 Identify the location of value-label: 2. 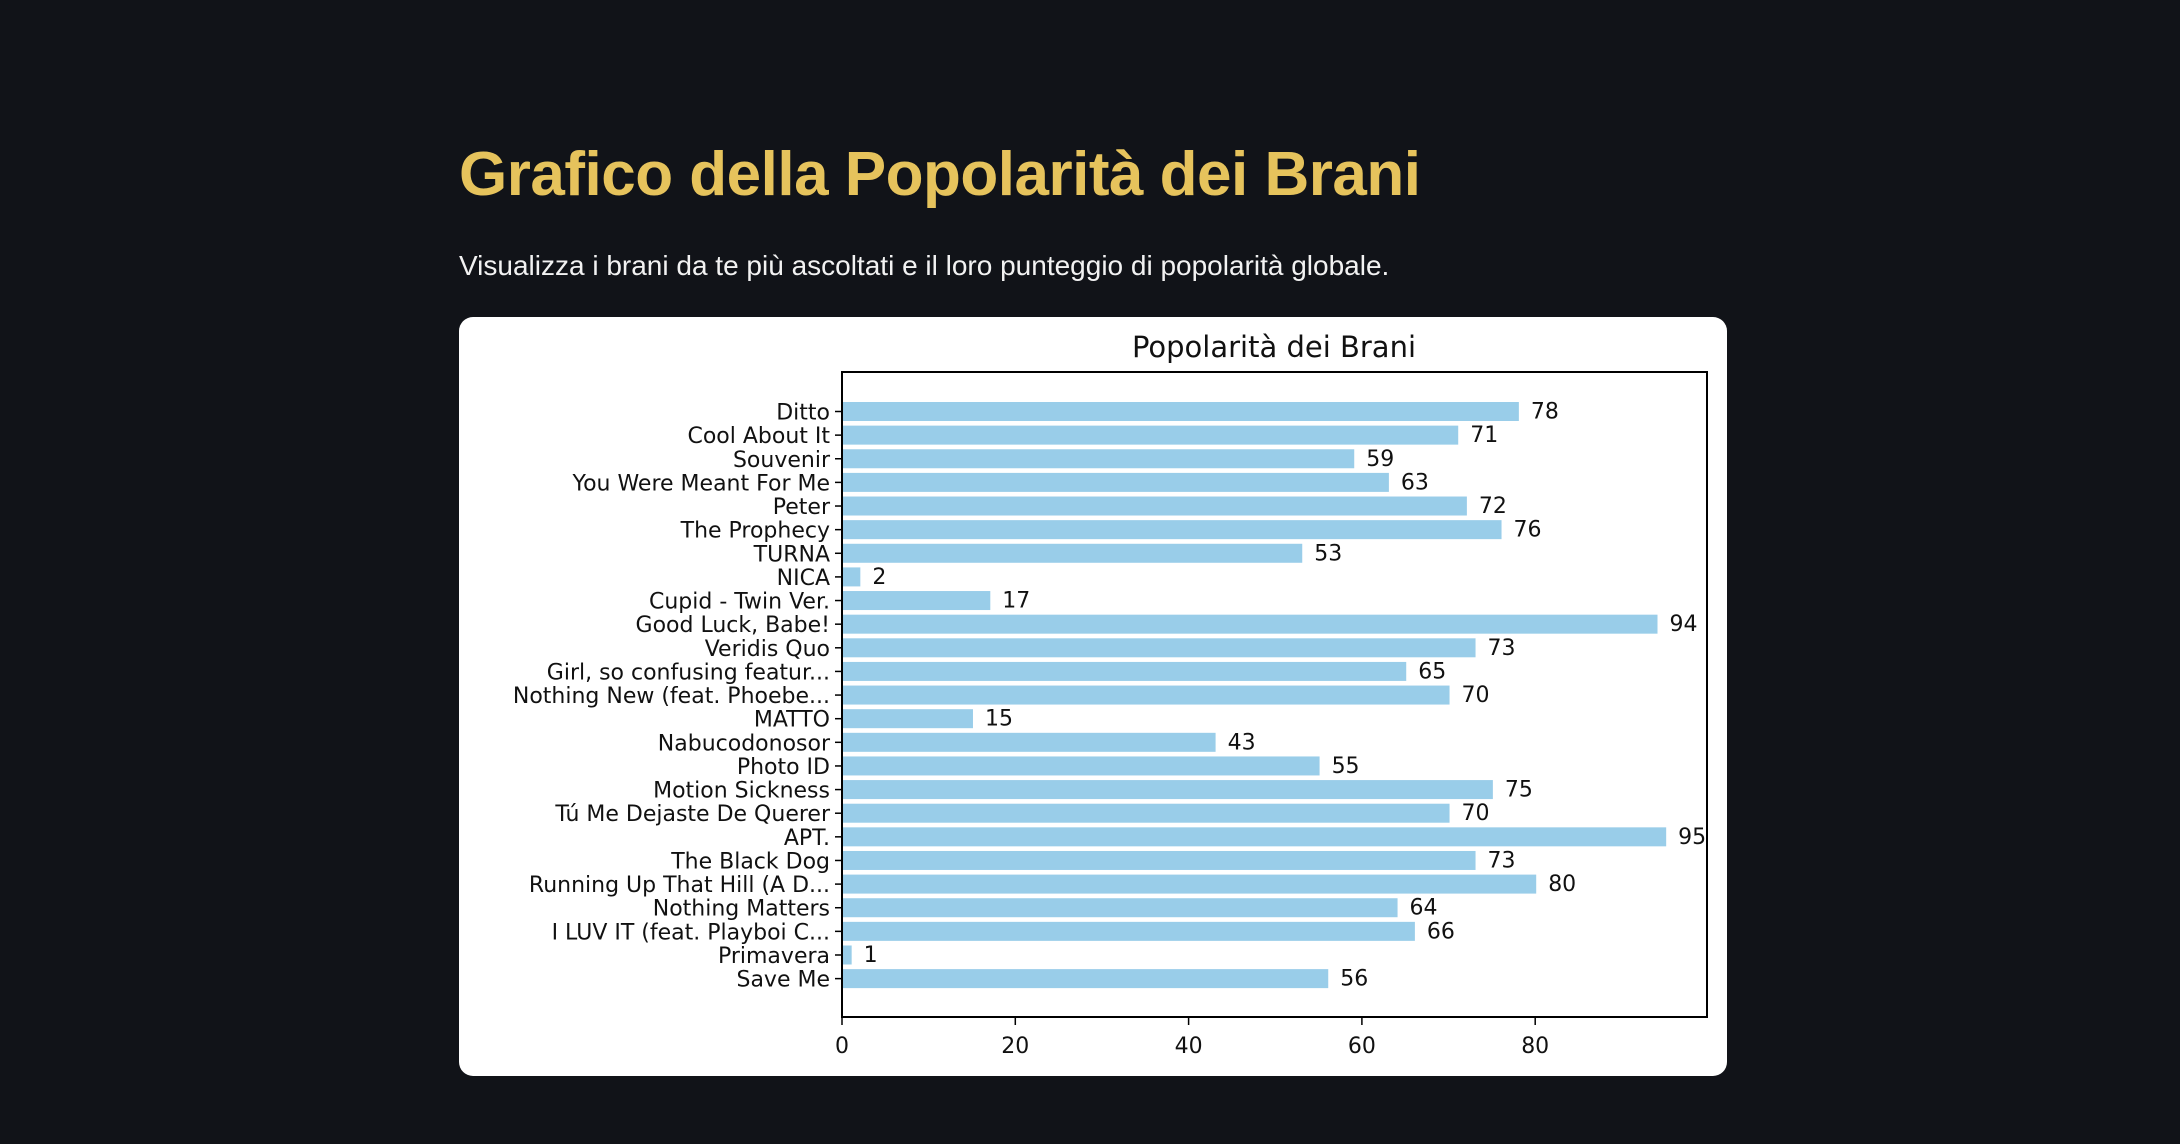
(879, 577).